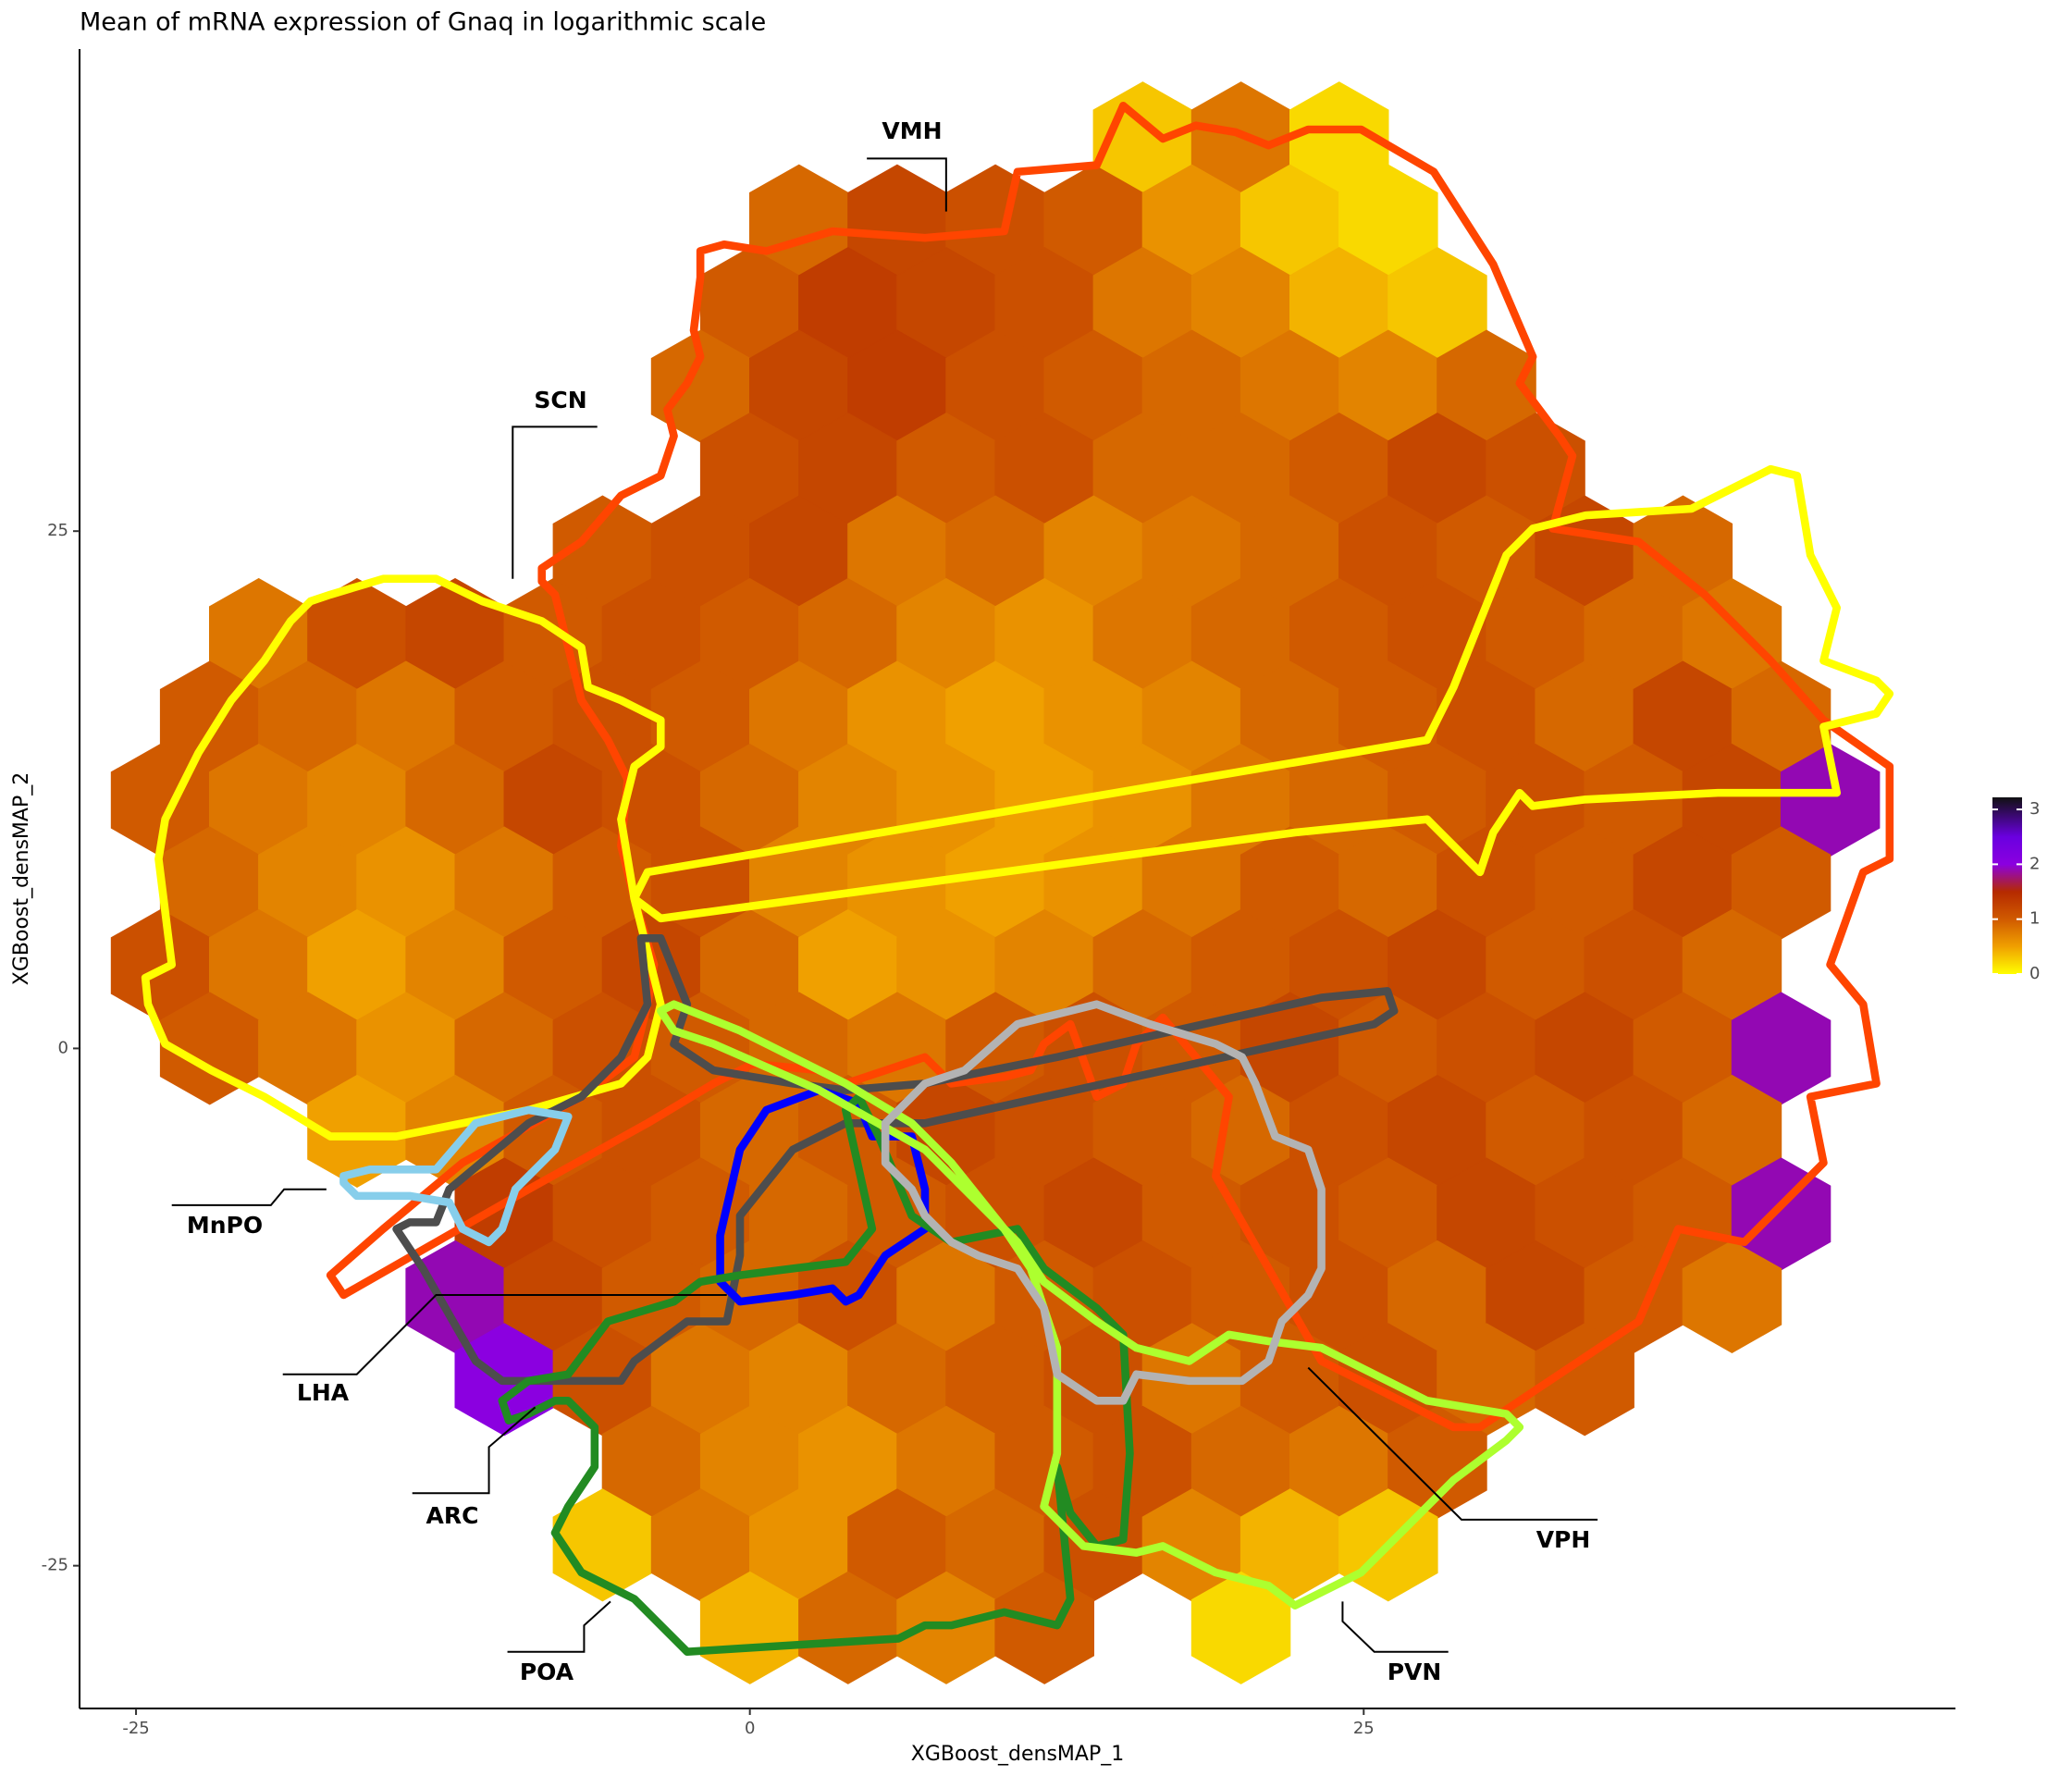 This screenshot has width=2072, height=1776. What do you see at coordinates (1395, 1627) in the screenshot?
I see `leader-pvn` at bounding box center [1395, 1627].